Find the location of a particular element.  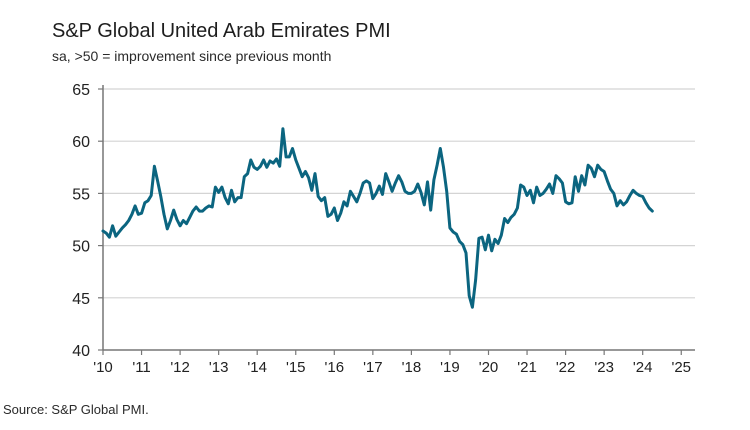

chart-title: S&P Global United Arab Emirates PMI is located at coordinates (221, 31).